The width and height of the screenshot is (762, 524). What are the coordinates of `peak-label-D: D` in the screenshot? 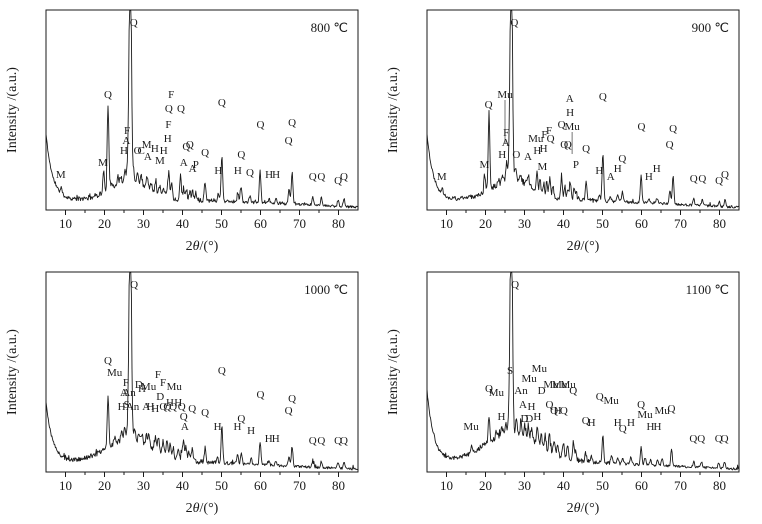 It's located at (525, 419).